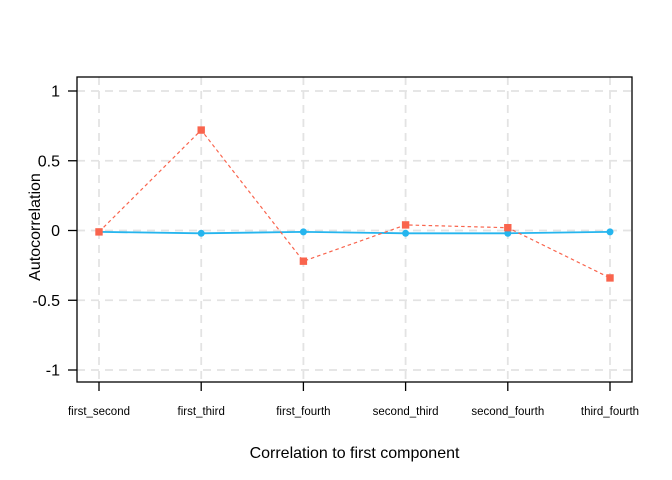 This screenshot has width=672, height=480. Describe the element at coordinates (55, 231) in the screenshot. I see `y-tick-label: 0` at that location.